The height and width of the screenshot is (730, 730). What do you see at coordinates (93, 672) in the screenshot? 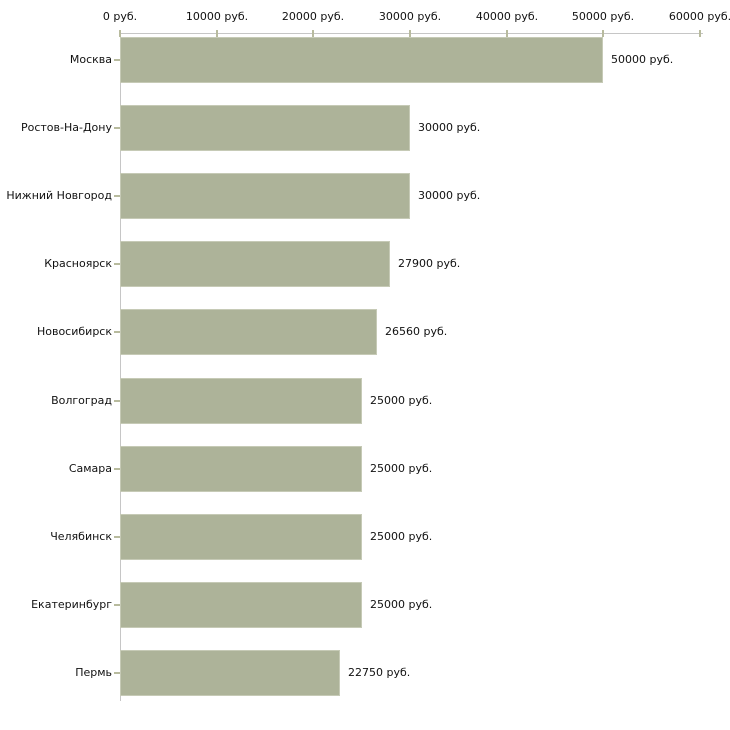
I see `category-label: Пермь` at bounding box center [93, 672].